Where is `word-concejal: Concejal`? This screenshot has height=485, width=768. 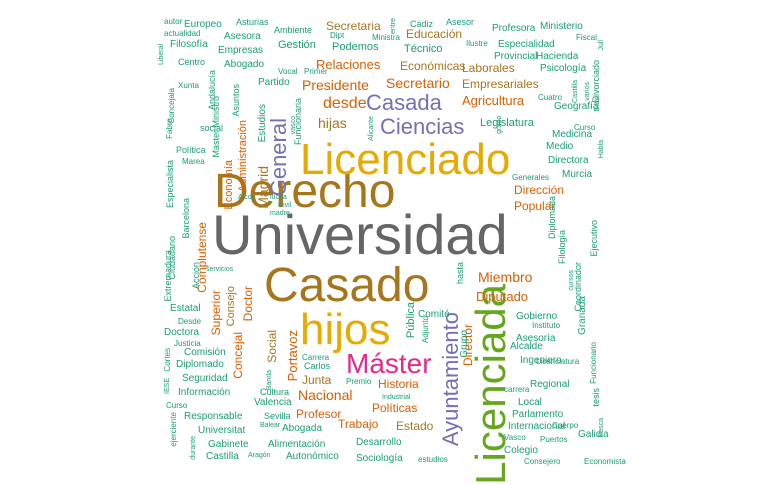
word-concejal: Concejal is located at coordinates (238, 355).